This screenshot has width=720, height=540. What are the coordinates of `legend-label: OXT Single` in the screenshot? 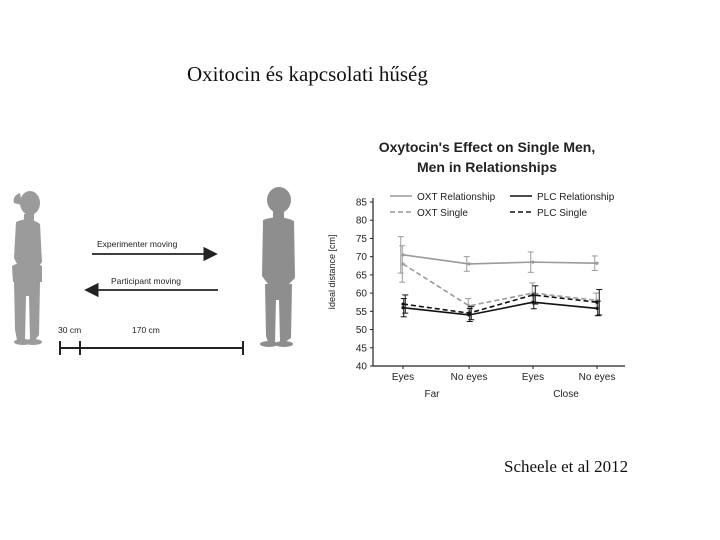 It's located at (442, 213).